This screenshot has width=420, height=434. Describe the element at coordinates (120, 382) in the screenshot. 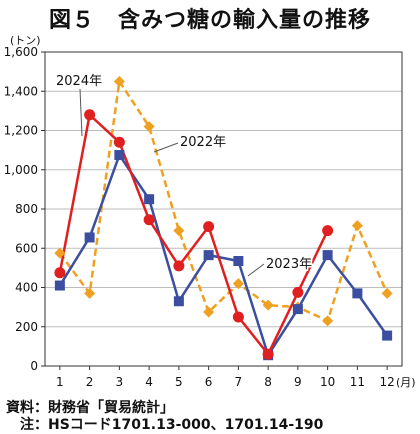

I see `x-tick-label: 3` at that location.